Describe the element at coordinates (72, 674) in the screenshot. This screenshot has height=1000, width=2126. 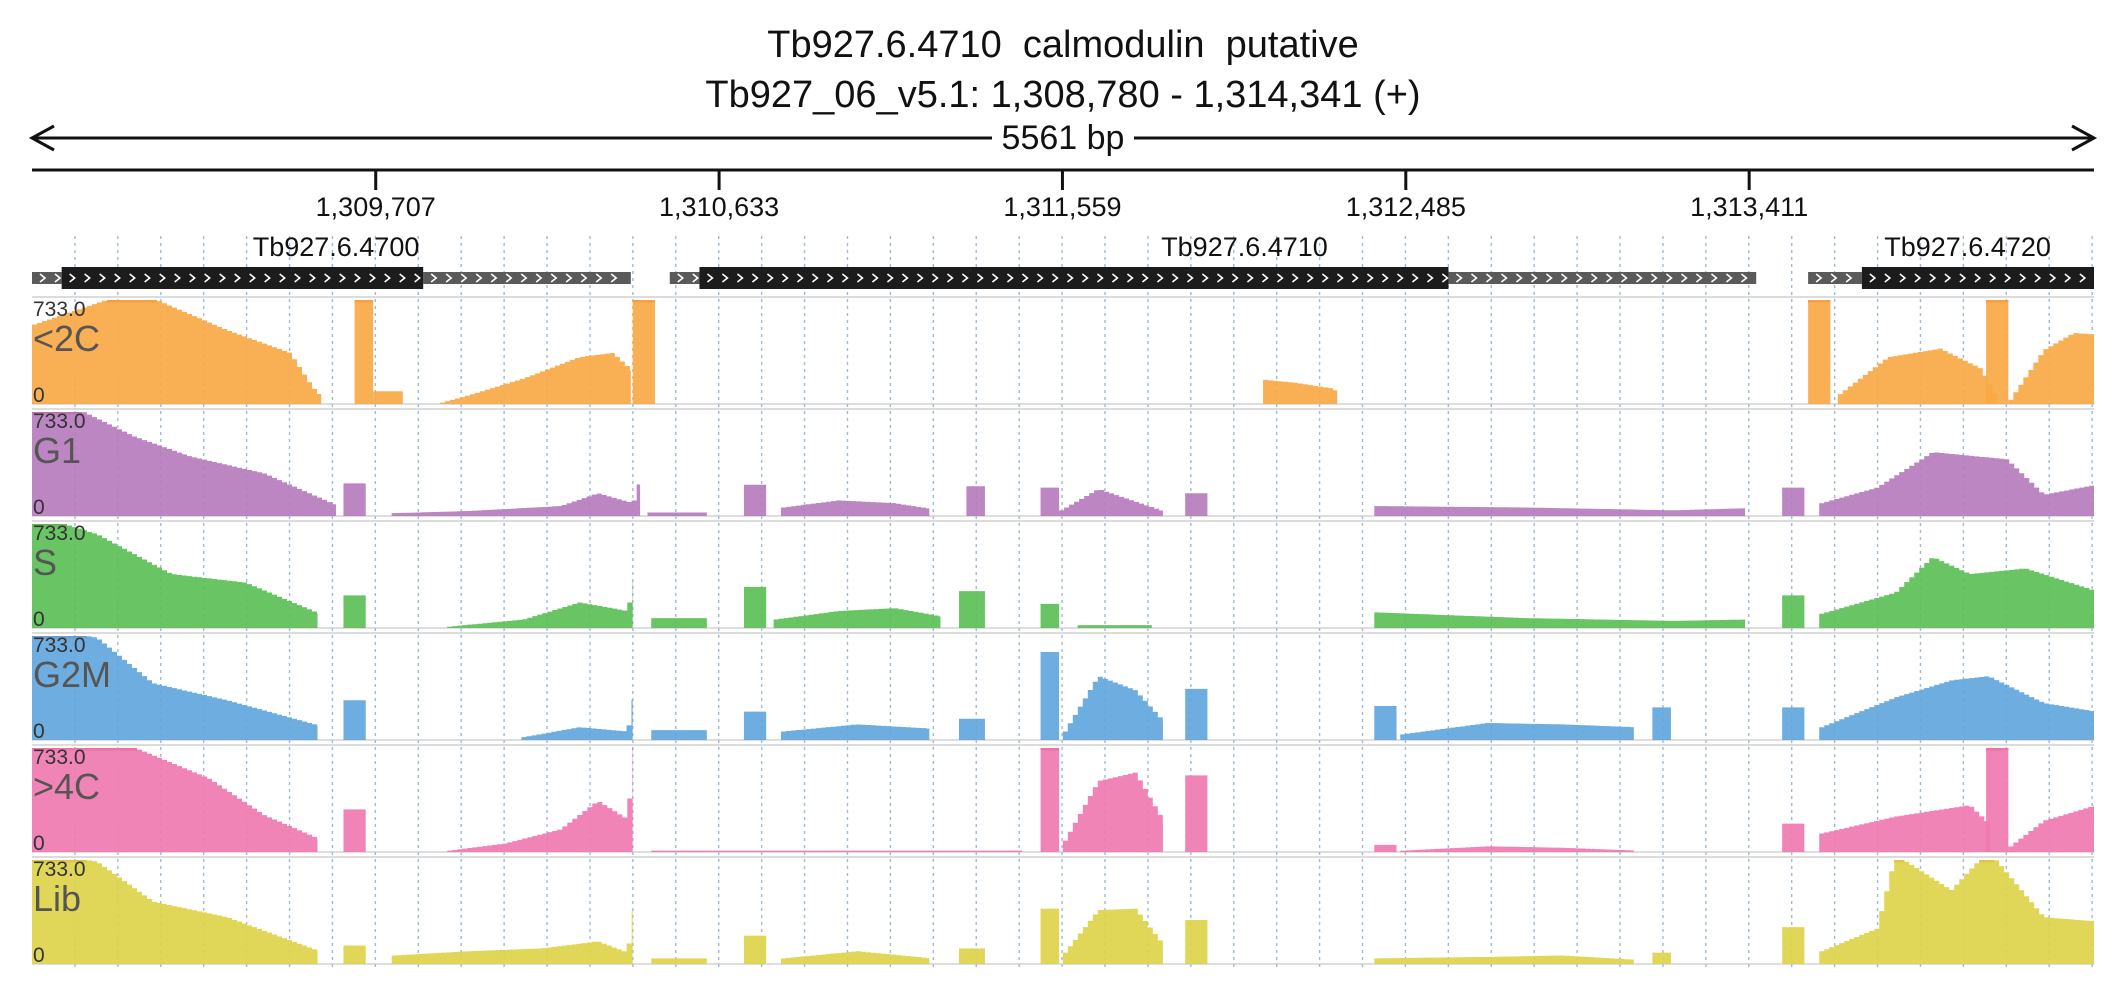
I see `track-name: G2M` at that location.